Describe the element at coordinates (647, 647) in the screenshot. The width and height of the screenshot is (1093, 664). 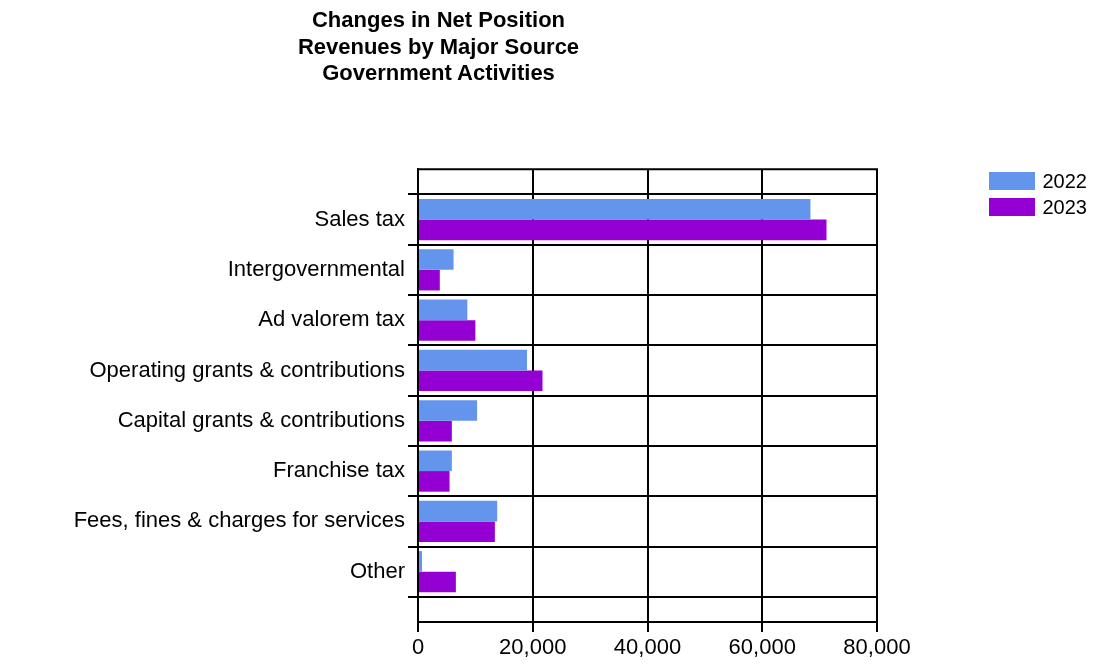
I see `x-tick-label: 40,000` at that location.